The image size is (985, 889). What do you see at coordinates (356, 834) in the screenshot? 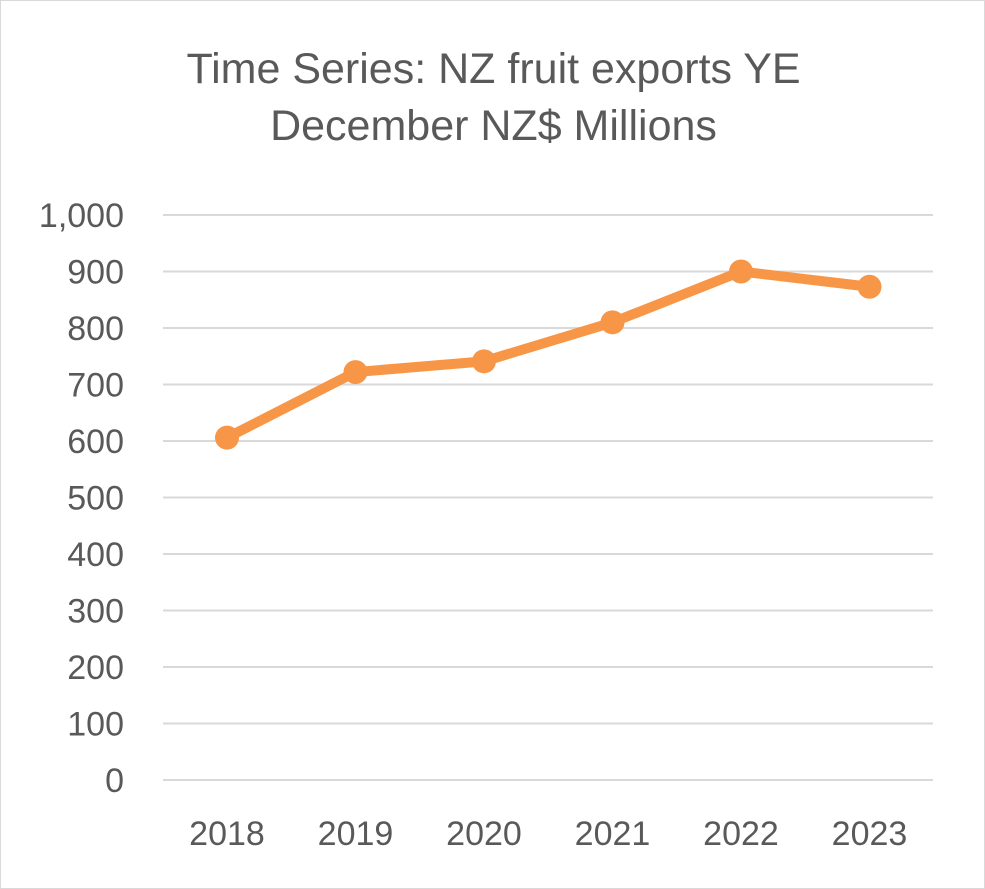
I see `x-tick-label: 2019` at bounding box center [356, 834].